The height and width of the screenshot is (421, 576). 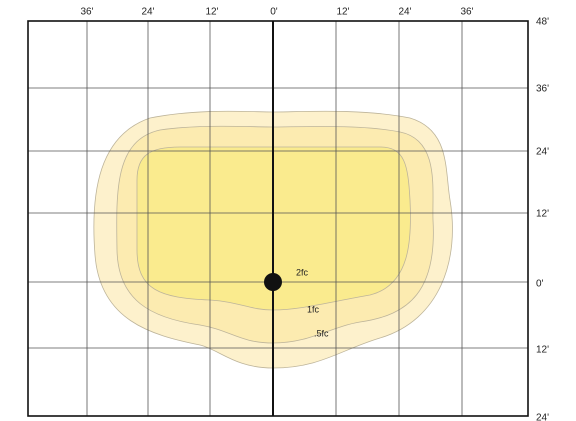 What do you see at coordinates (313, 309) in the screenshot?
I see `contour-label: 1fc` at bounding box center [313, 309].